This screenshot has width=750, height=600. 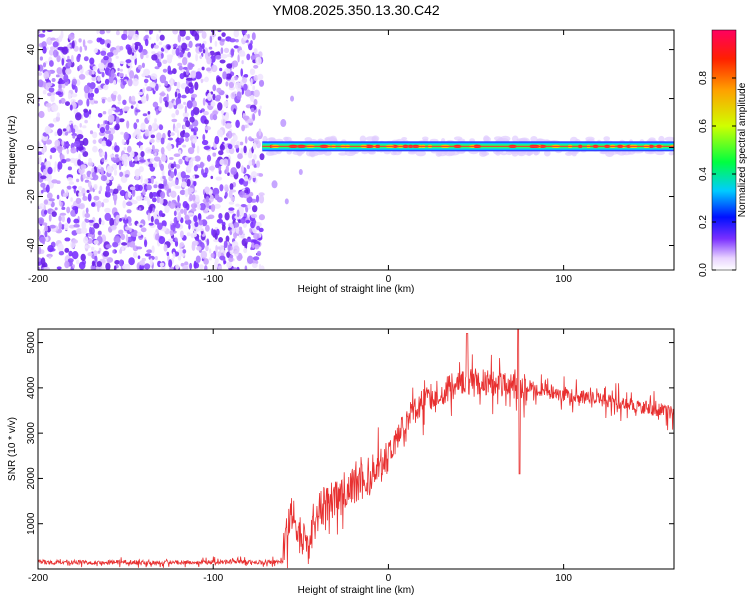 What do you see at coordinates (31, 50) in the screenshot?
I see `y-tick-label: 40` at bounding box center [31, 50].